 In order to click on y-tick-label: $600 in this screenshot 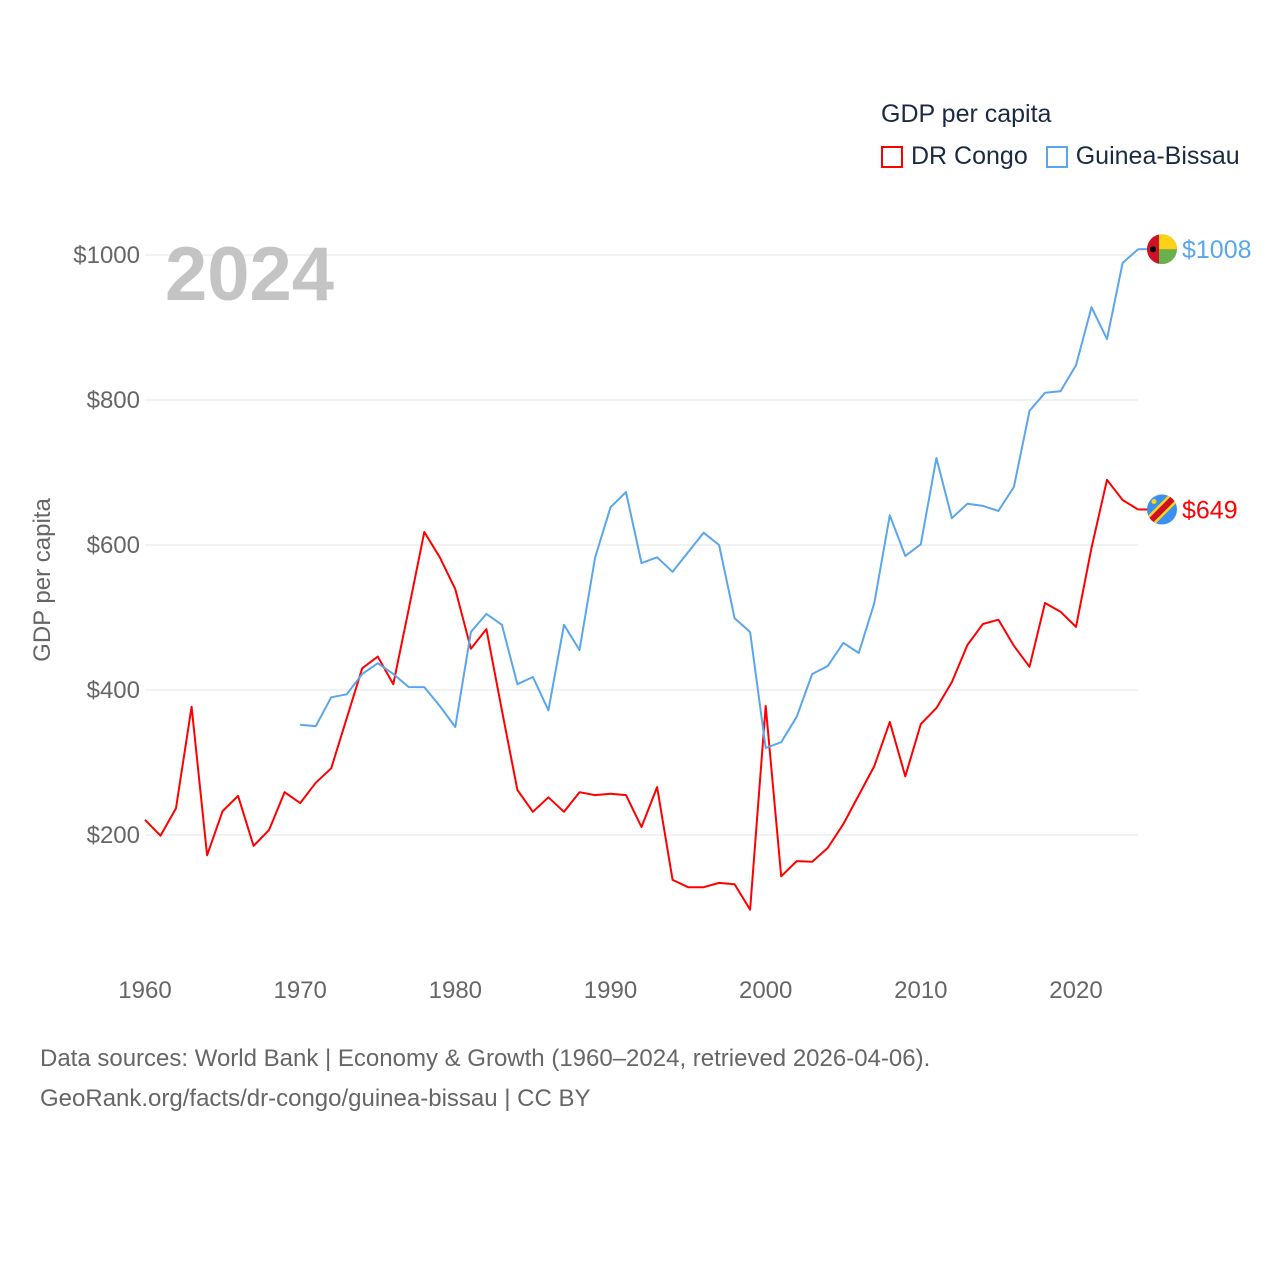, I will do `click(113, 545)`.